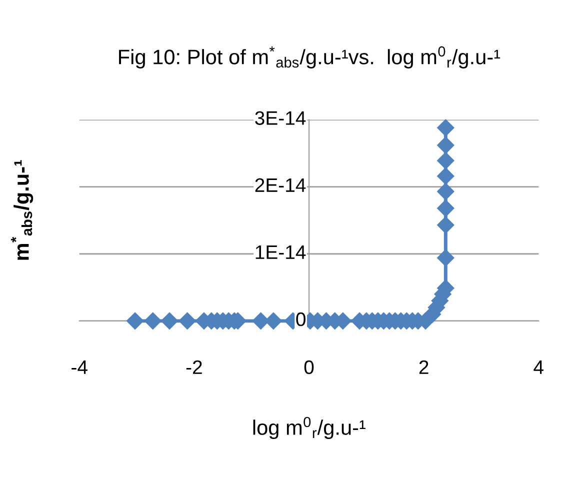 The width and height of the screenshot is (567, 479). Describe the element at coordinates (280, 118) in the screenshot. I see `y-tick-label: 3E-14` at that location.